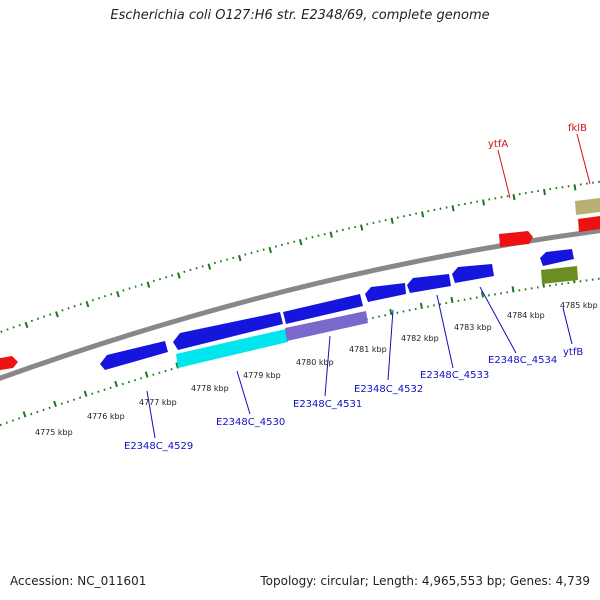 The image size is (600, 600). I want to click on feature-cyan-region, so click(232, 348).